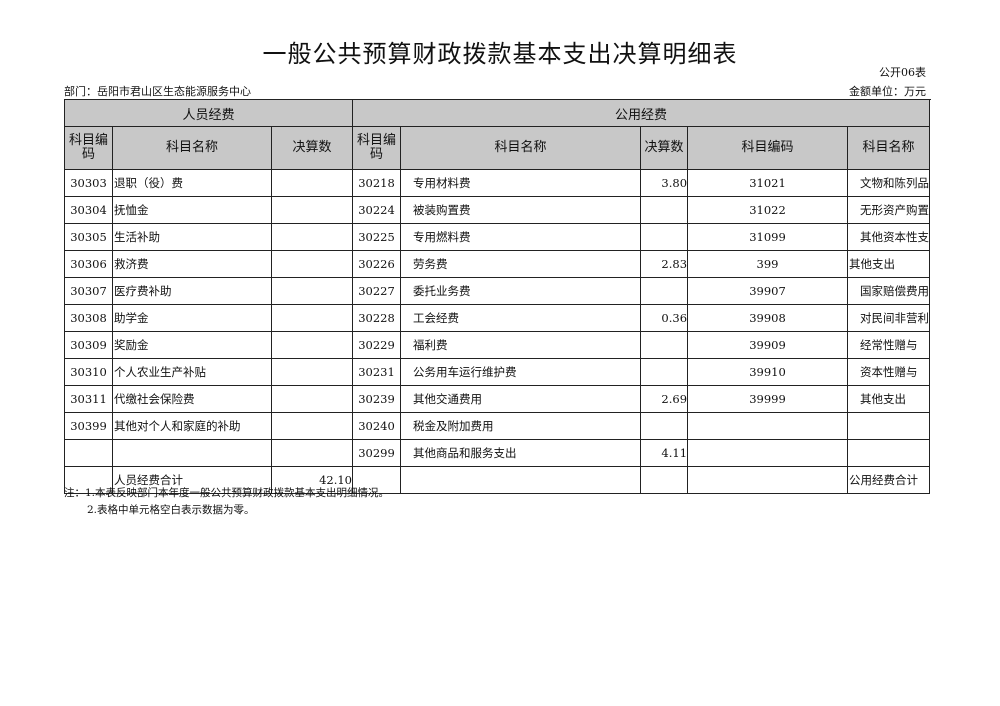 The height and width of the screenshot is (706, 1000). Describe the element at coordinates (664, 318) in the screenshot. I see `amount-cell: 0.36` at that location.